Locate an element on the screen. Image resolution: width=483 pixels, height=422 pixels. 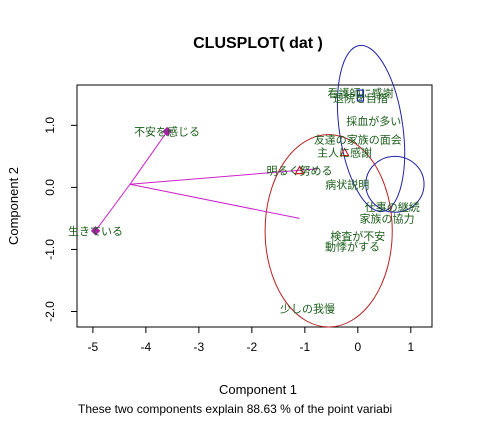
point-label: 主人に感謝 is located at coordinates (344, 153).